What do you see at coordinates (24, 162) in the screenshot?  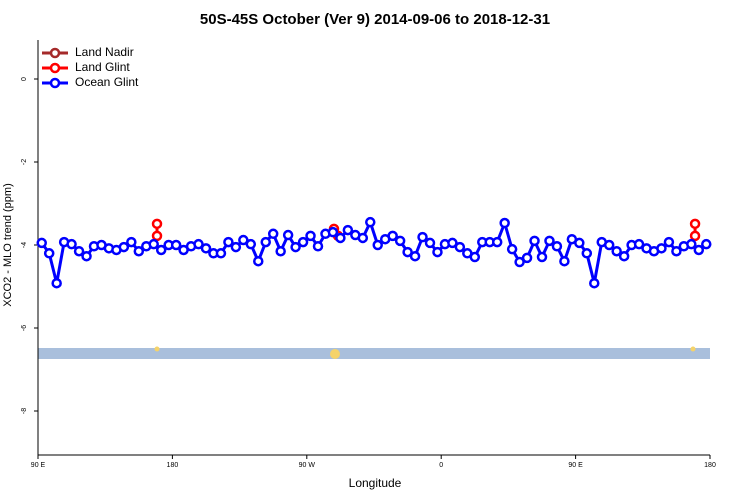 I see `y-tick-label: -2` at bounding box center [24, 162].